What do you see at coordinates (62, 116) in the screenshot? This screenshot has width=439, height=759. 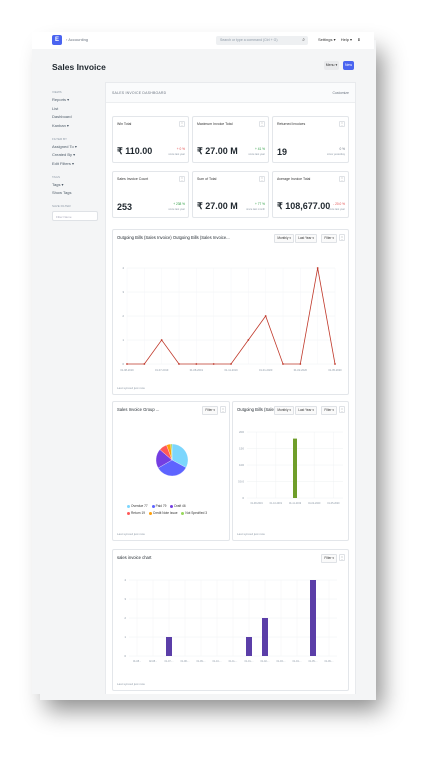 I see `sidebar-item-dashboard: Dashboard` at bounding box center [62, 116].